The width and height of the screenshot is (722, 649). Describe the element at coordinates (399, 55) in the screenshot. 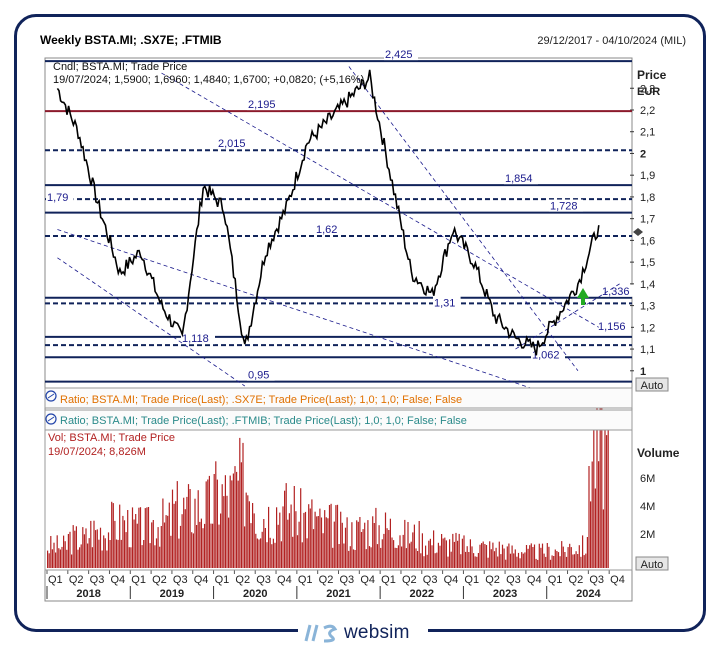

I see `level-label: 2,425` at that location.